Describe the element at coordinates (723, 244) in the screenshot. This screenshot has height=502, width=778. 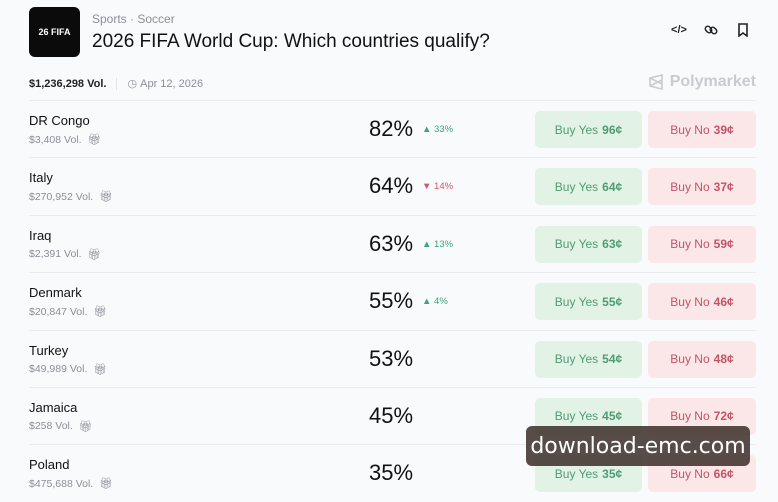
I see `no-price: 59¢` at that location.